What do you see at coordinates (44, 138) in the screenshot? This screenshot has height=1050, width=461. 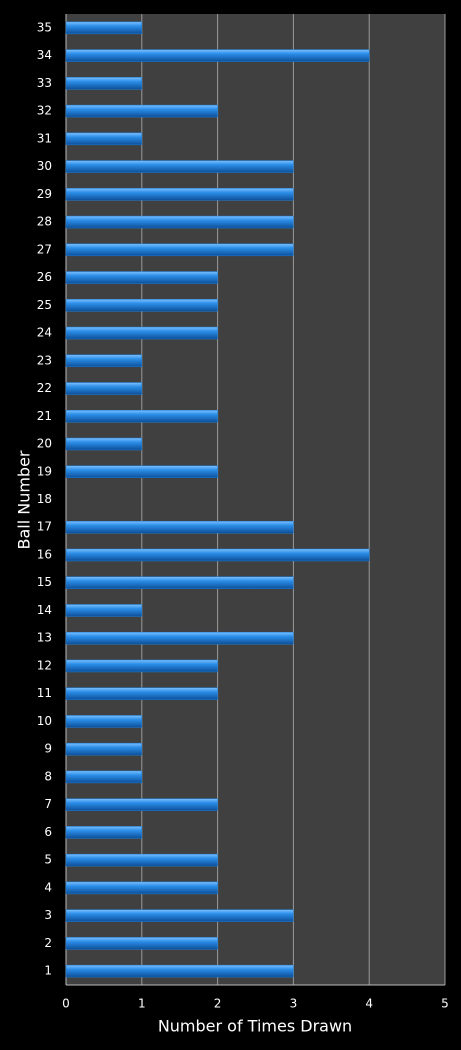 I see `y-tick-label: 31` at bounding box center [44, 138].